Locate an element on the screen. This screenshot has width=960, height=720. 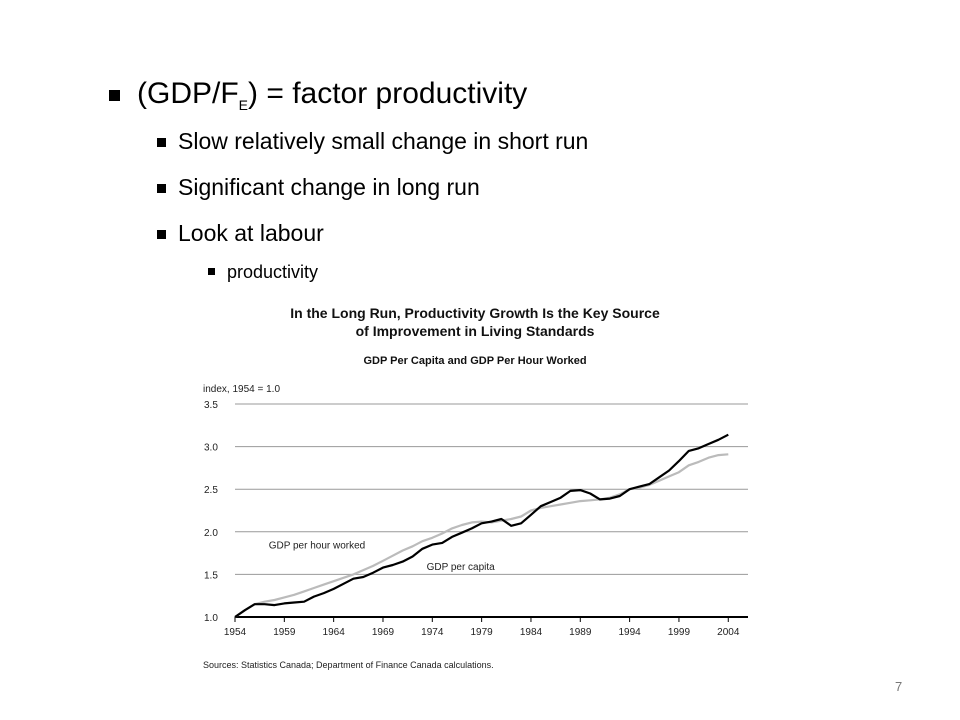
x-tick-label: 1984 is located at coordinates (531, 632).